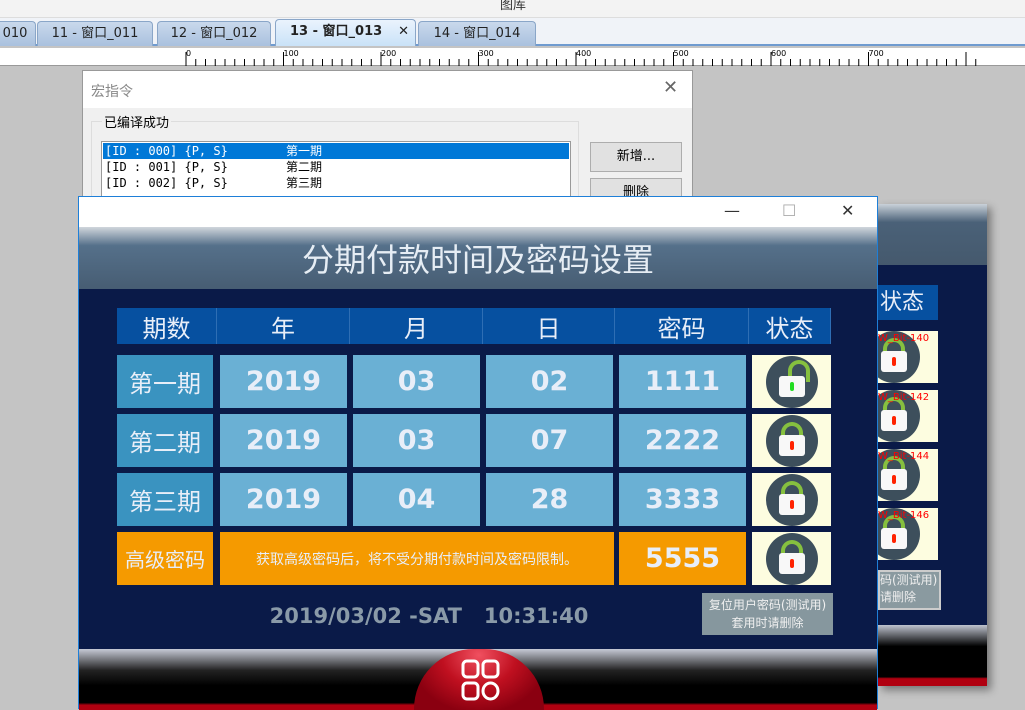 The image size is (1025, 710). Describe the element at coordinates (767, 614) in the screenshot. I see `reset-password-button: 复位用户密码(测试用) 套用时请删除` at that location.